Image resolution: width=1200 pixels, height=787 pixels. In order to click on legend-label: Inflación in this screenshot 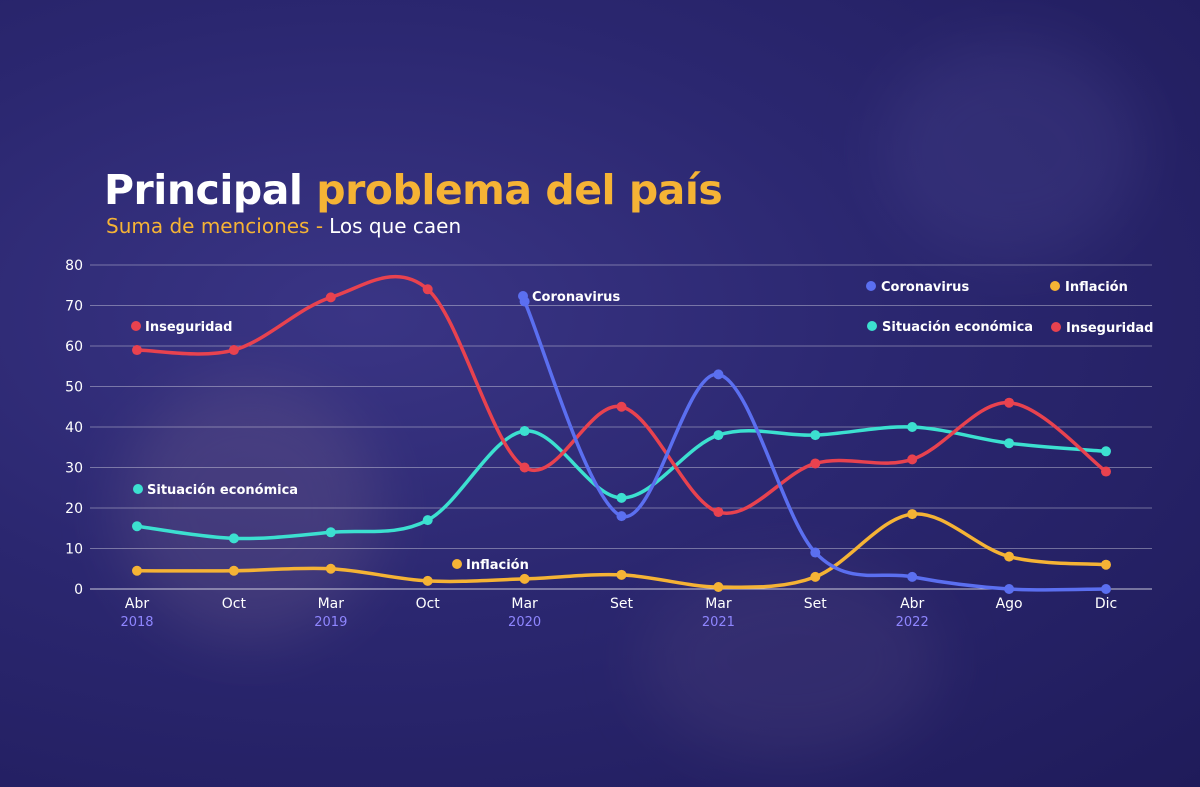, I will do `click(1096, 287)`.